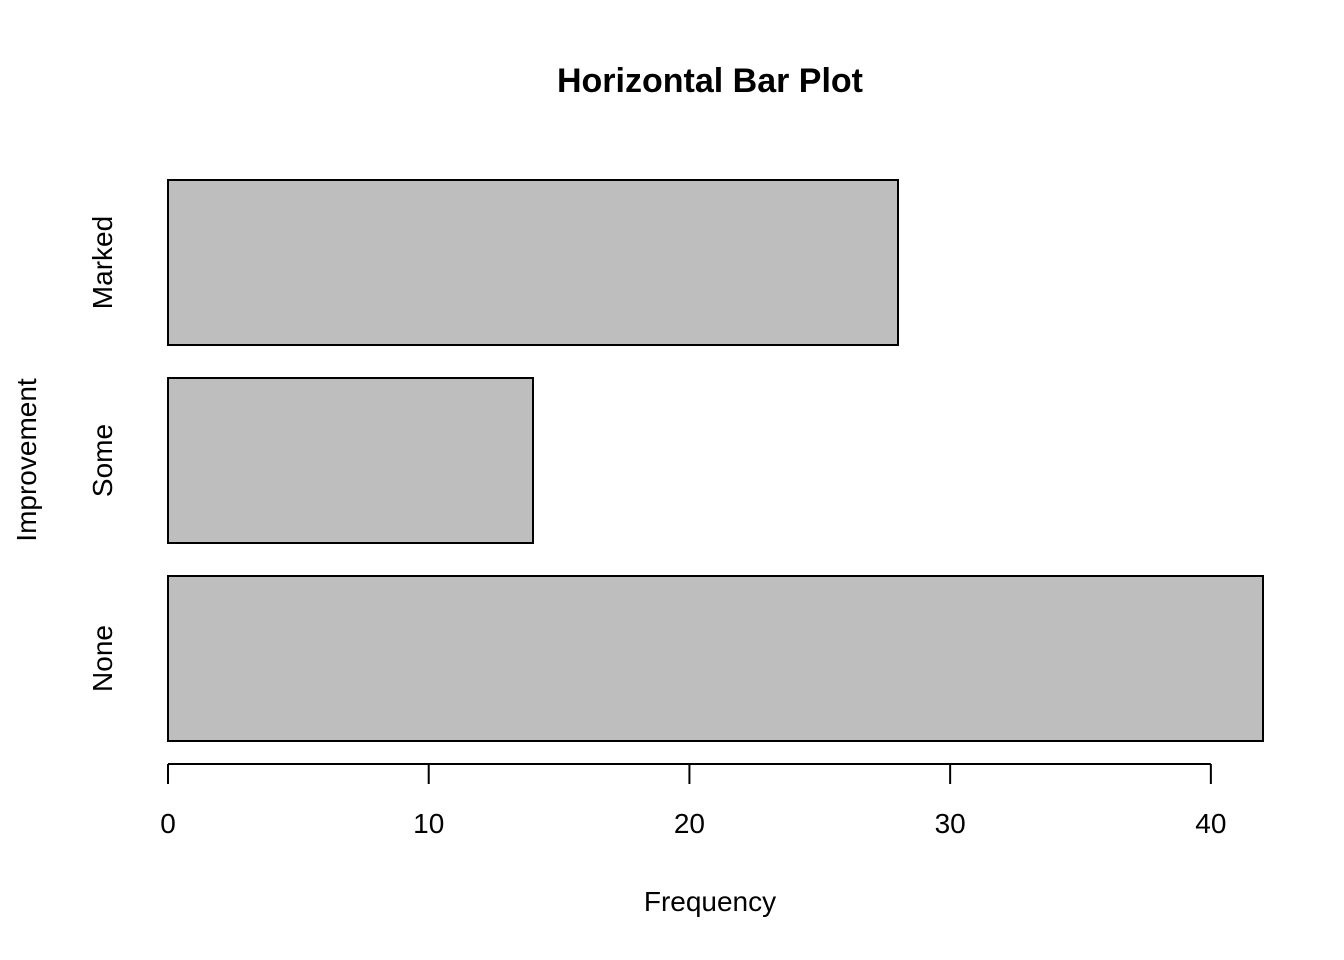 The height and width of the screenshot is (960, 1344). What do you see at coordinates (102, 658) in the screenshot?
I see `category-label-none: None` at bounding box center [102, 658].